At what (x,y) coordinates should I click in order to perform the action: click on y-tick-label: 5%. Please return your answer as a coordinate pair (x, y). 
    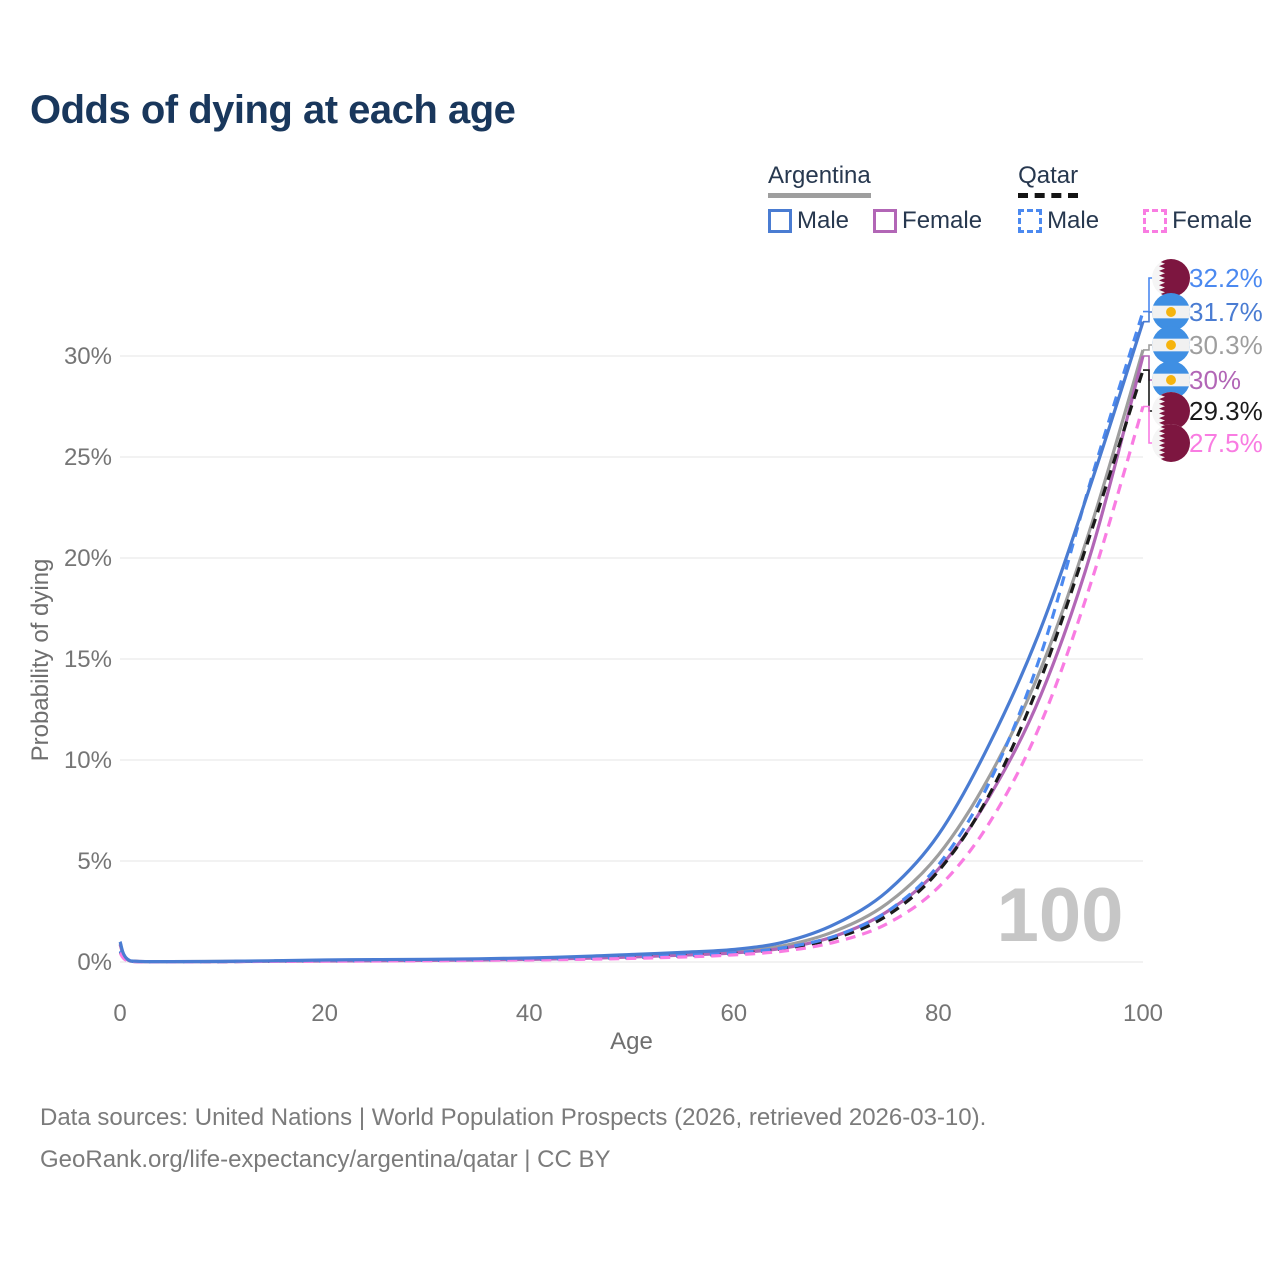
    Looking at the image, I should click on (94, 861).